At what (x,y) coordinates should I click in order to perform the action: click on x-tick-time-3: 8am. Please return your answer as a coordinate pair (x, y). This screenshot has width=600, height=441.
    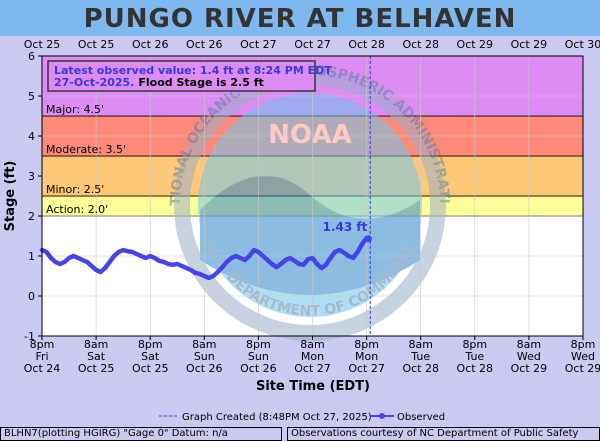
    Looking at the image, I should click on (204, 344).